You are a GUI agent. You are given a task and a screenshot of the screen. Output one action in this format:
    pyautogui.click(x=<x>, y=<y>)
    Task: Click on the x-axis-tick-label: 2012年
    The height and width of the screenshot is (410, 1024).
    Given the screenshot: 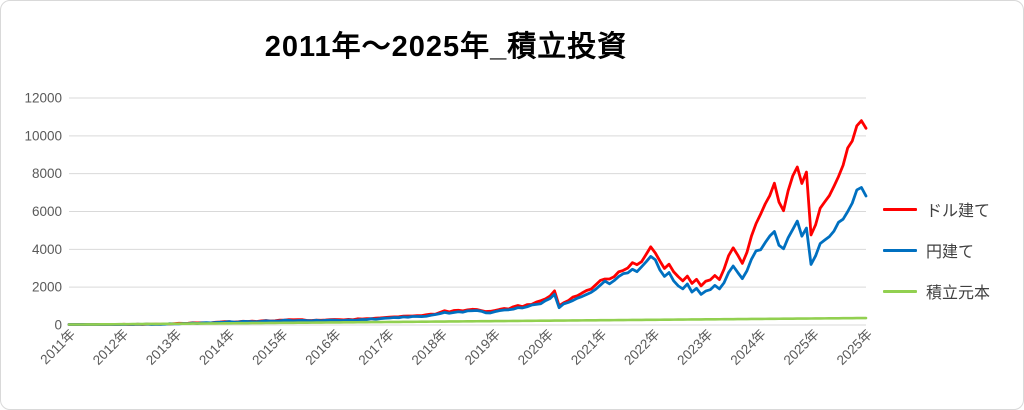 What is the action you would take?
    pyautogui.click(x=110, y=347)
    